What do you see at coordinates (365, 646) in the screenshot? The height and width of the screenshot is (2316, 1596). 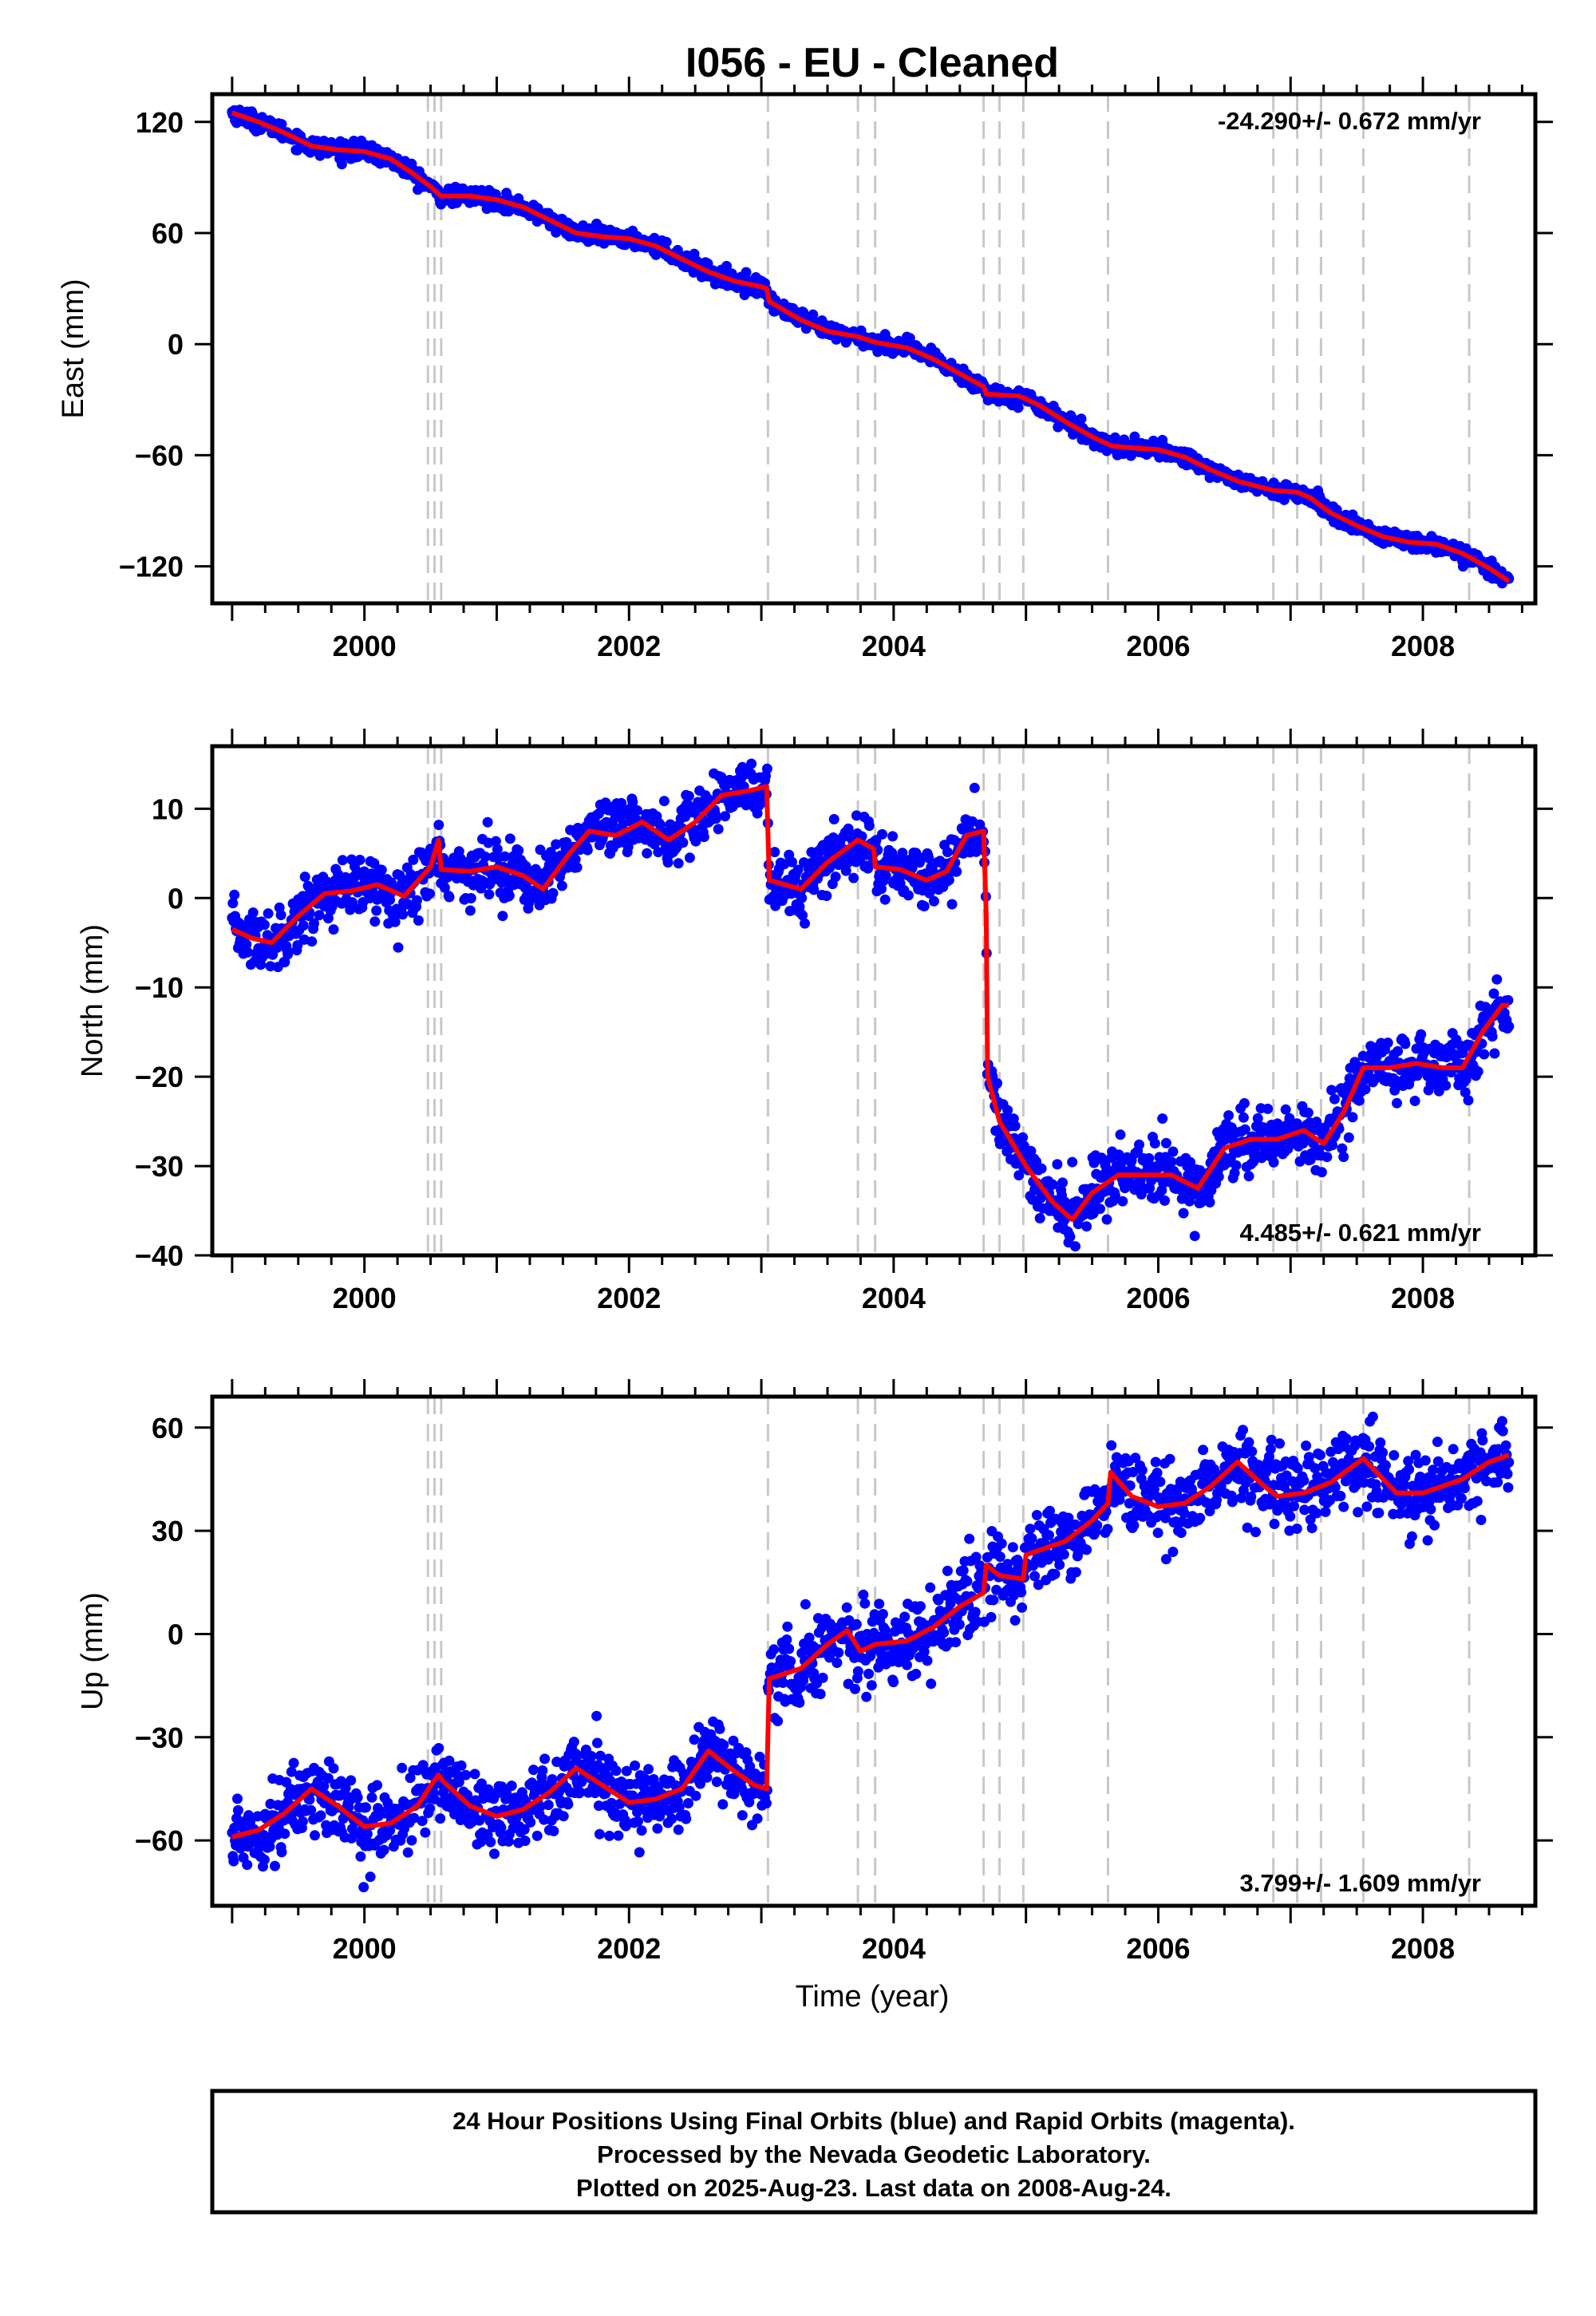 I see `x-tick-label: 2000` at bounding box center [365, 646].